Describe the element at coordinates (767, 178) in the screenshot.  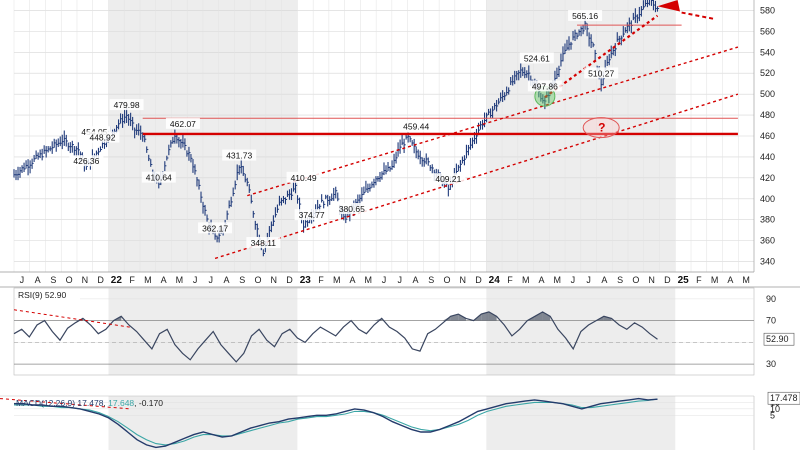
I see `price-tick-label: 420` at that location.